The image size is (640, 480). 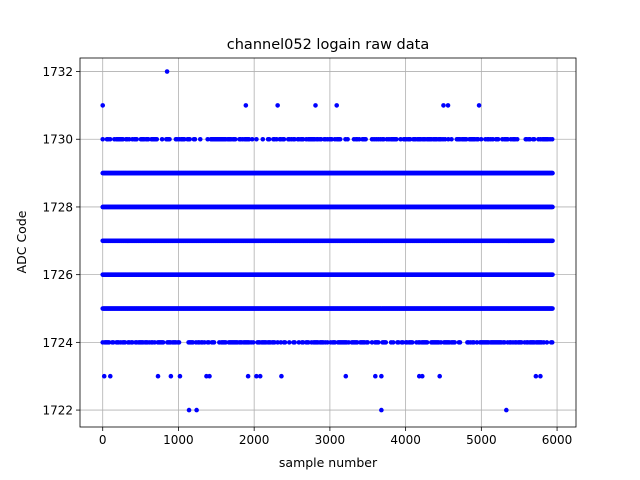 What do you see at coordinates (557, 440) in the screenshot?
I see `x-tick-label: 6000` at bounding box center [557, 440].